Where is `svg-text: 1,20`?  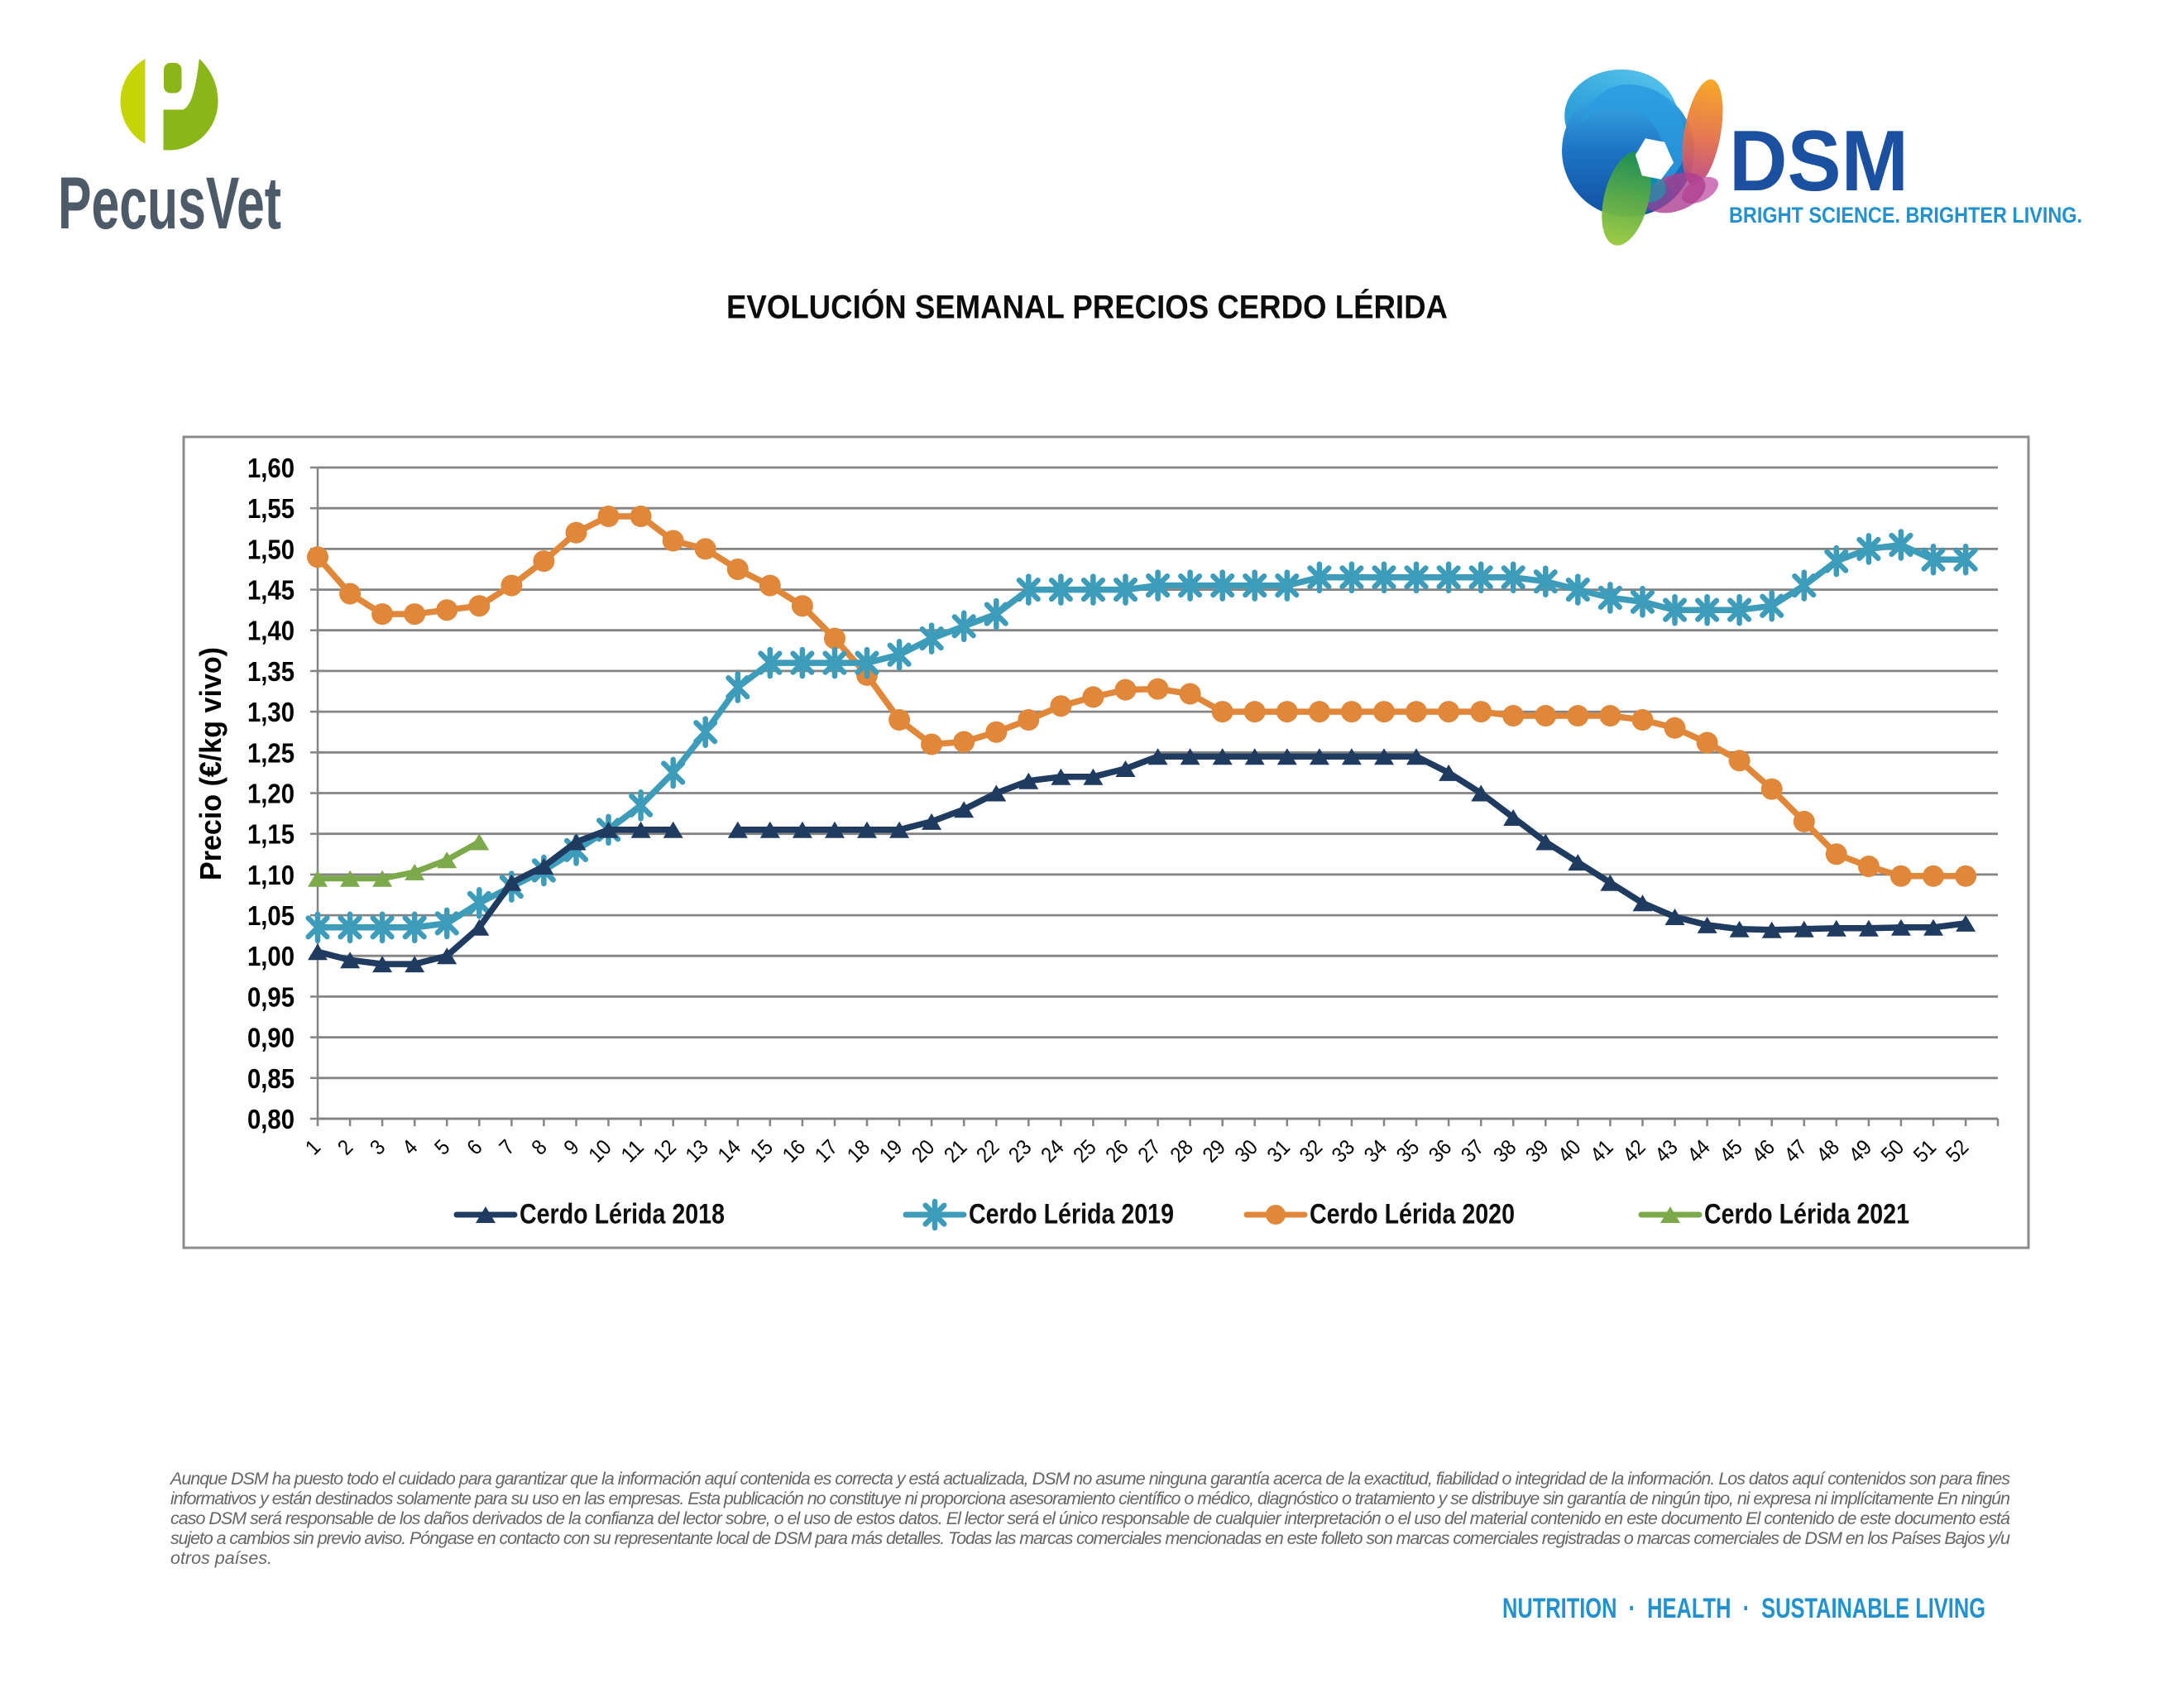
svg-text: 1,20 is located at coordinates (271, 794).